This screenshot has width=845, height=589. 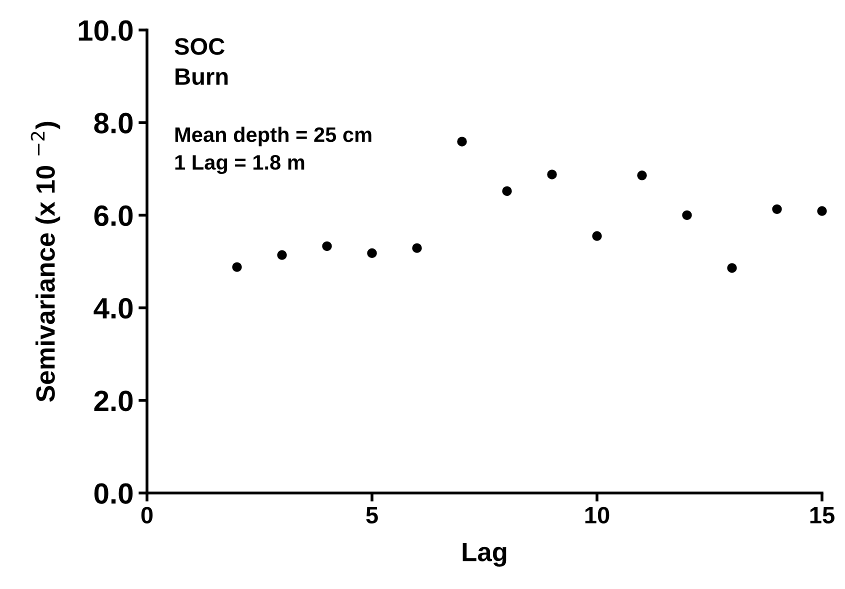 I want to click on annotation: Burn, so click(x=202, y=76).